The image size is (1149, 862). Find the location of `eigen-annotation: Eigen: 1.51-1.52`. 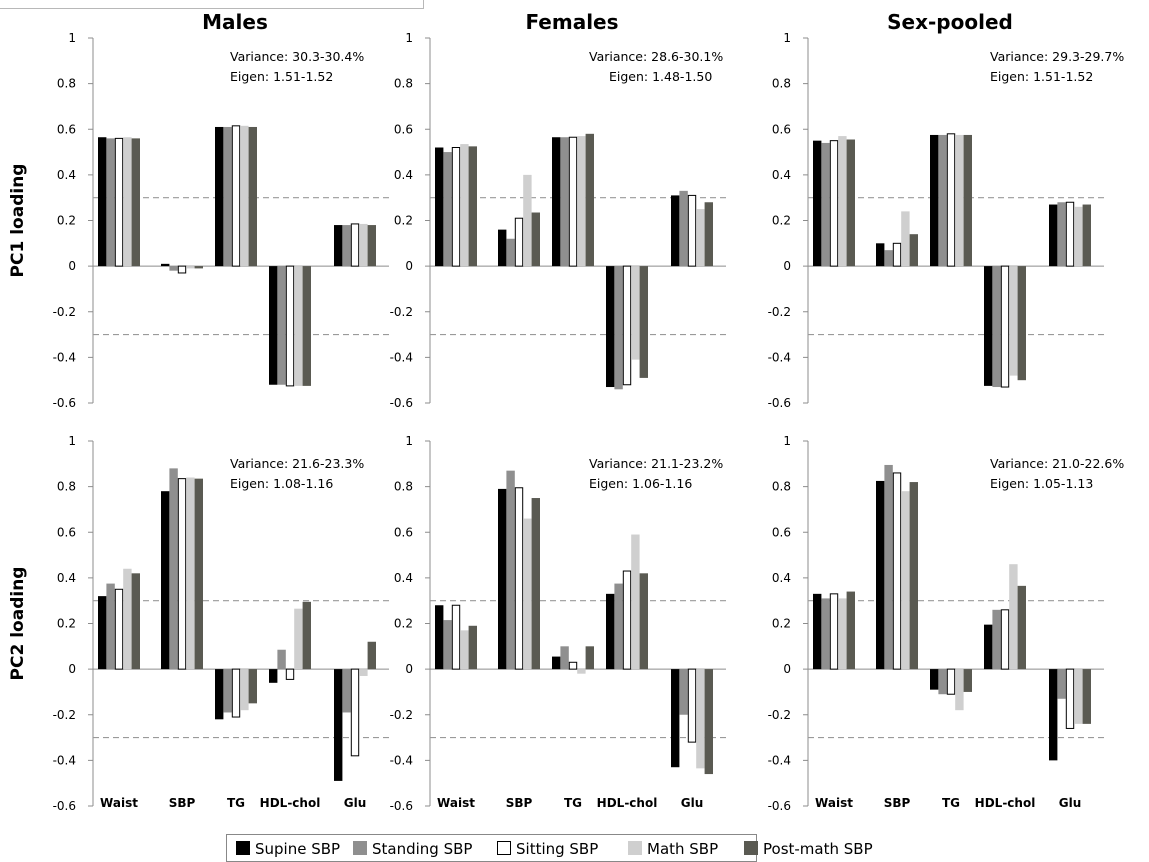

eigen-annotation: Eigen: 1.51-1.52 is located at coordinates (281, 76).